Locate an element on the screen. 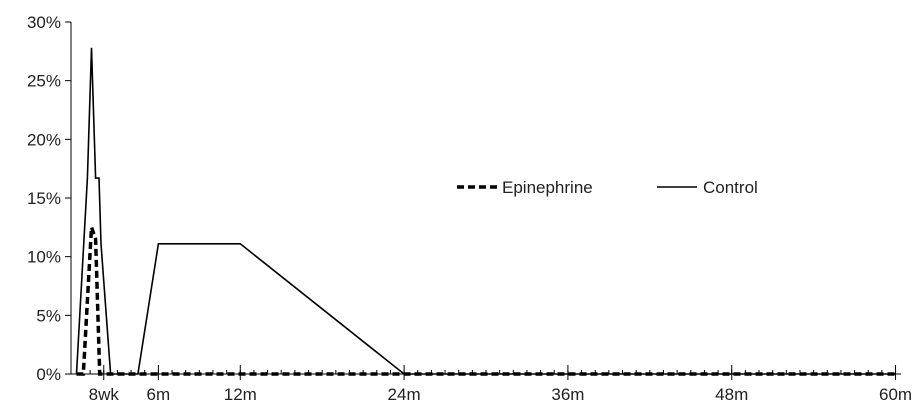 This screenshot has width=915, height=409. y-tick-label: 10% is located at coordinates (44, 257).